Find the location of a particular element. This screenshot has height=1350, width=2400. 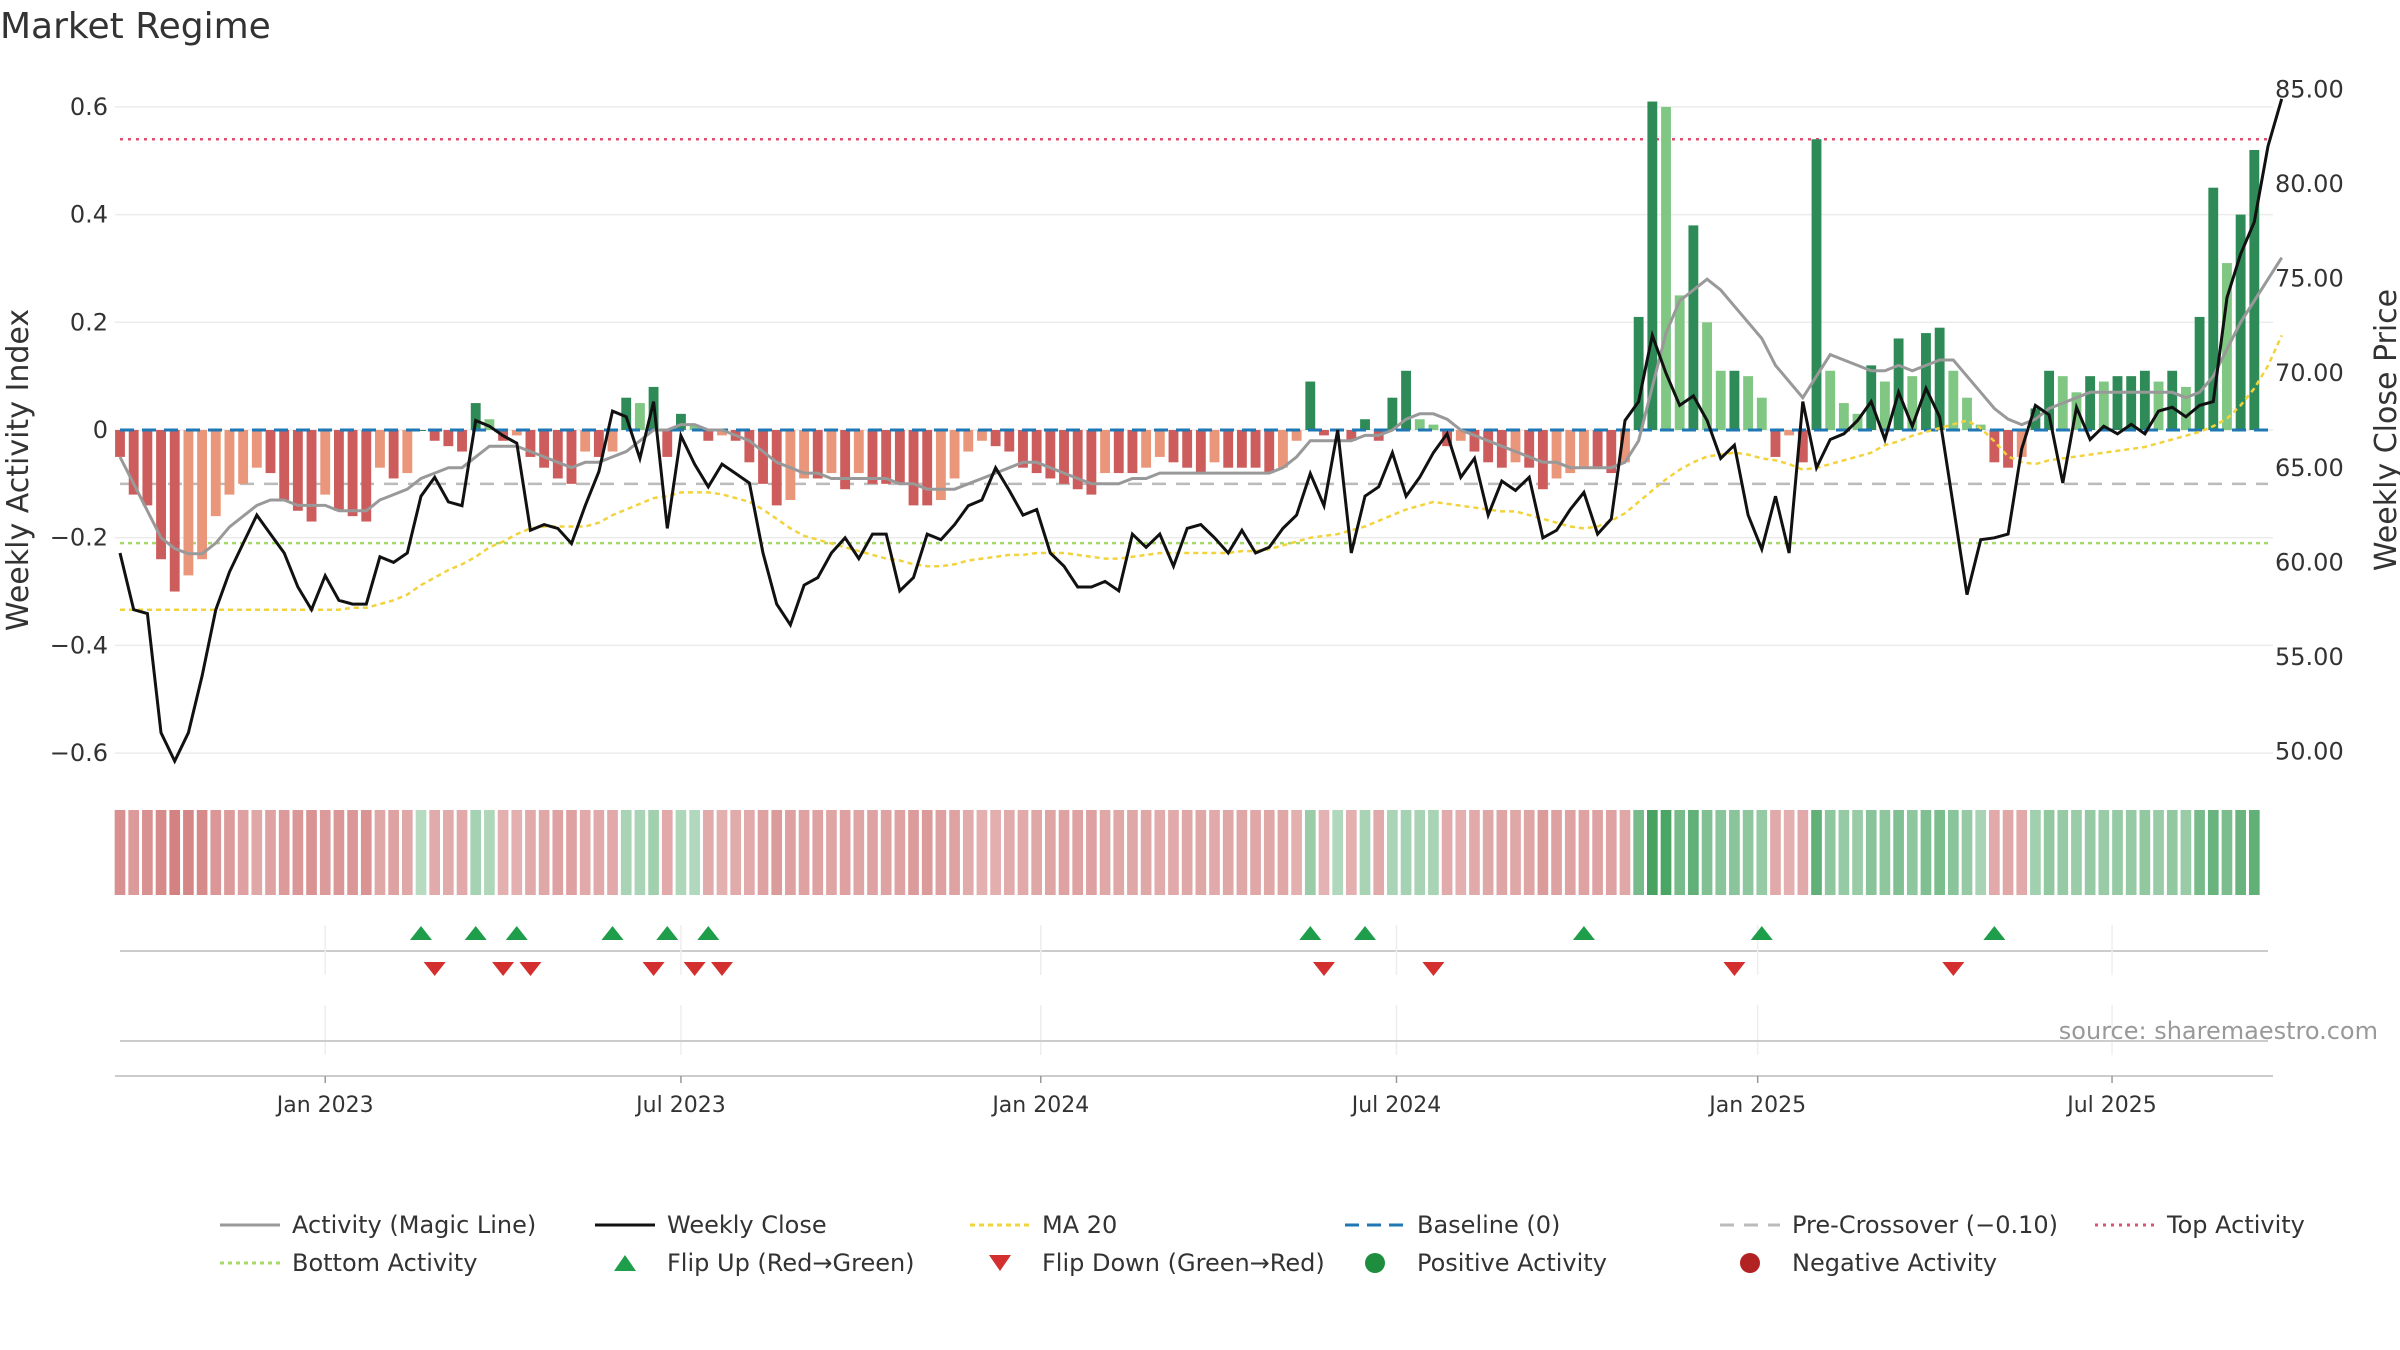

right-tick-label: 75.00 is located at coordinates (2309, 279).